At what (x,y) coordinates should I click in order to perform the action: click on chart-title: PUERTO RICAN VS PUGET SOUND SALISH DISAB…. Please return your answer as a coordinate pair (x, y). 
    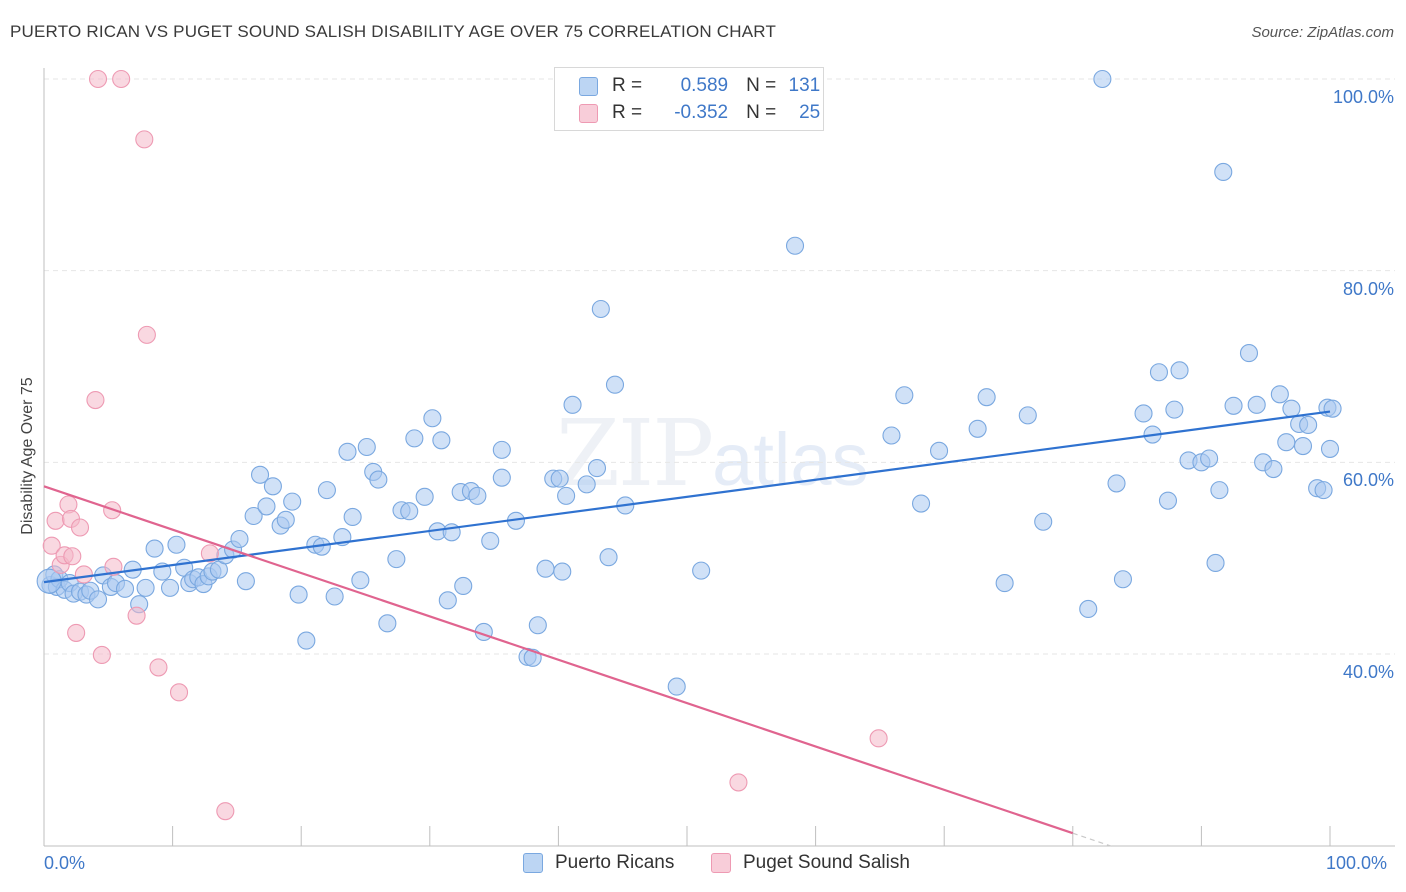
    Looking at the image, I should click on (393, 31).